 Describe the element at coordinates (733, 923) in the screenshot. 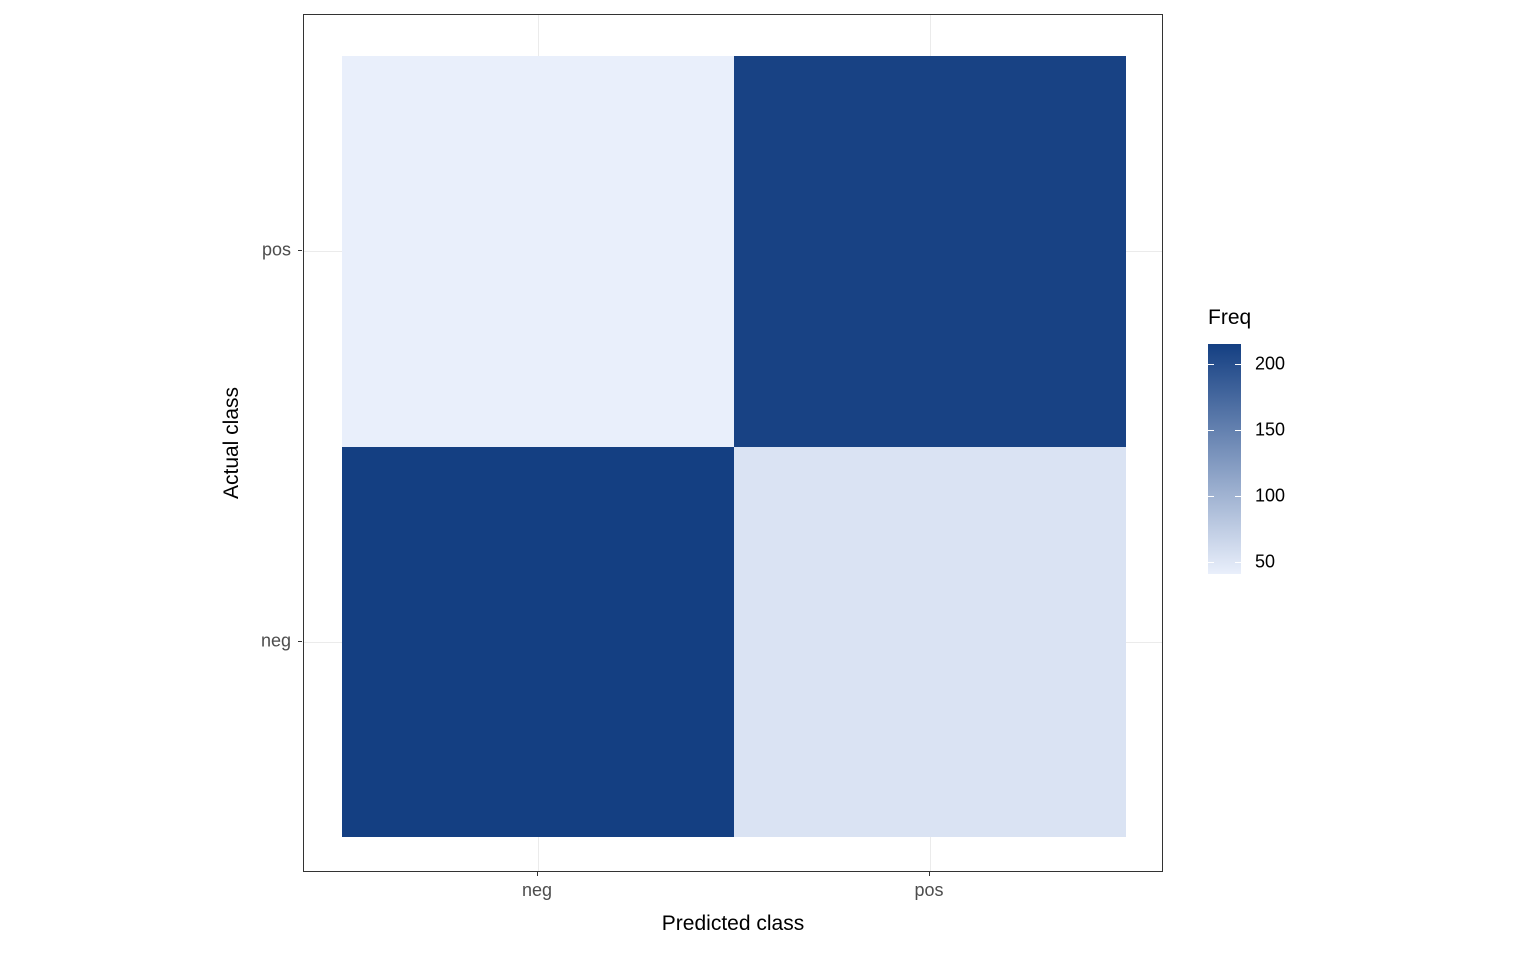

I see `x-axis-title: Predicted class` at that location.